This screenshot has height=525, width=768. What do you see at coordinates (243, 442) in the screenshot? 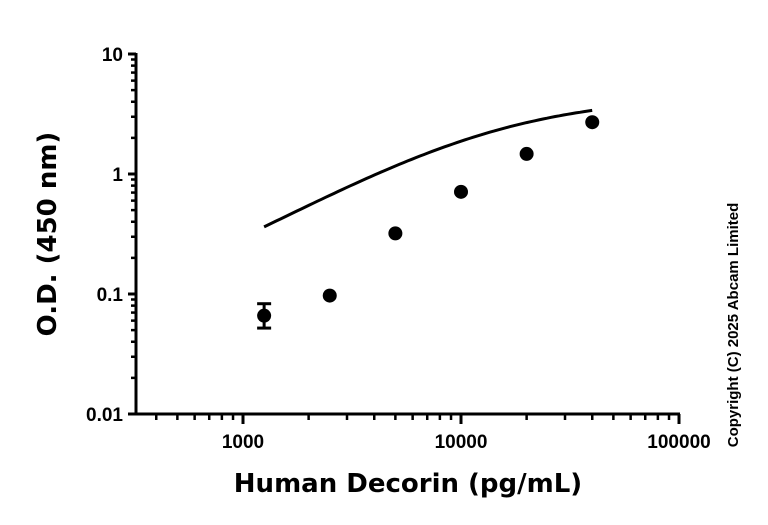
I see `x-tick-label-1000: 1000` at bounding box center [243, 442].